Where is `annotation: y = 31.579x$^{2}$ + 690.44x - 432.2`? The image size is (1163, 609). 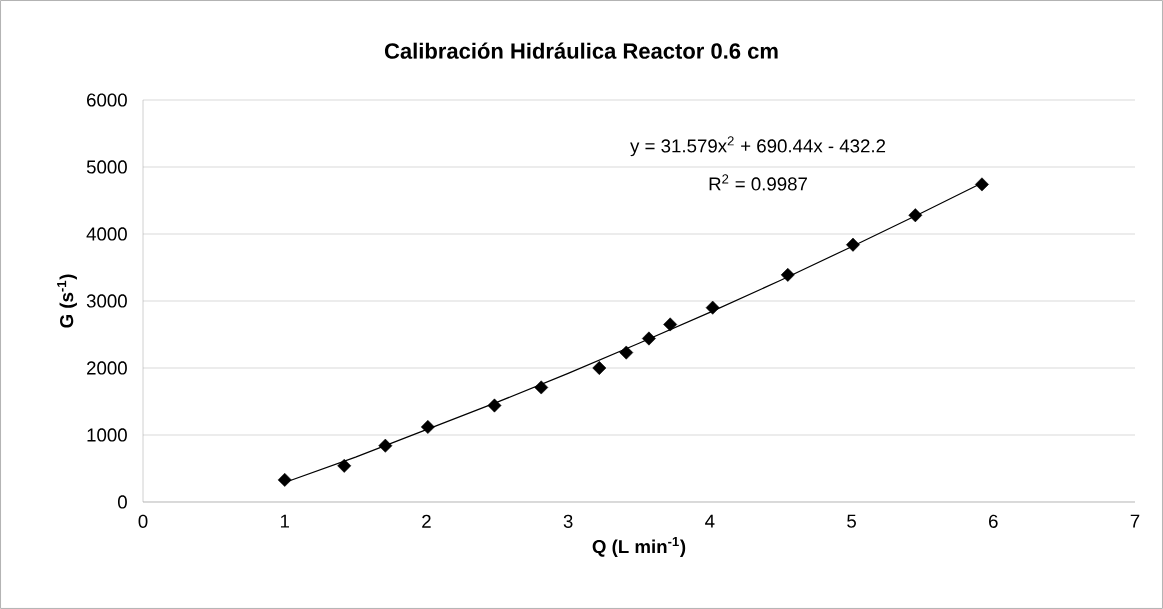
annotation: y = 31.579x$^{2}$ + 690.44x - 432.2 is located at coordinates (758, 146).